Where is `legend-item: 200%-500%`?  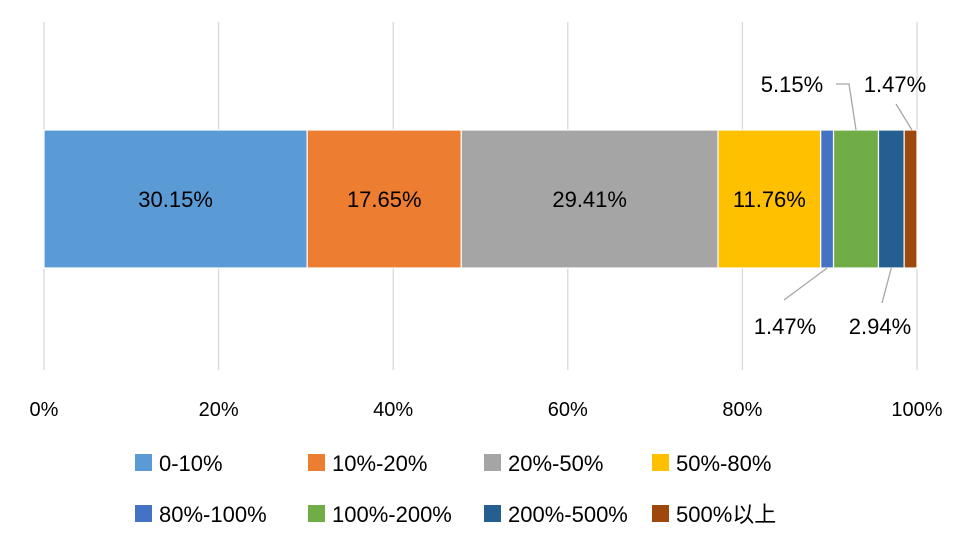
legend-item: 200%-500% is located at coordinates (556, 514).